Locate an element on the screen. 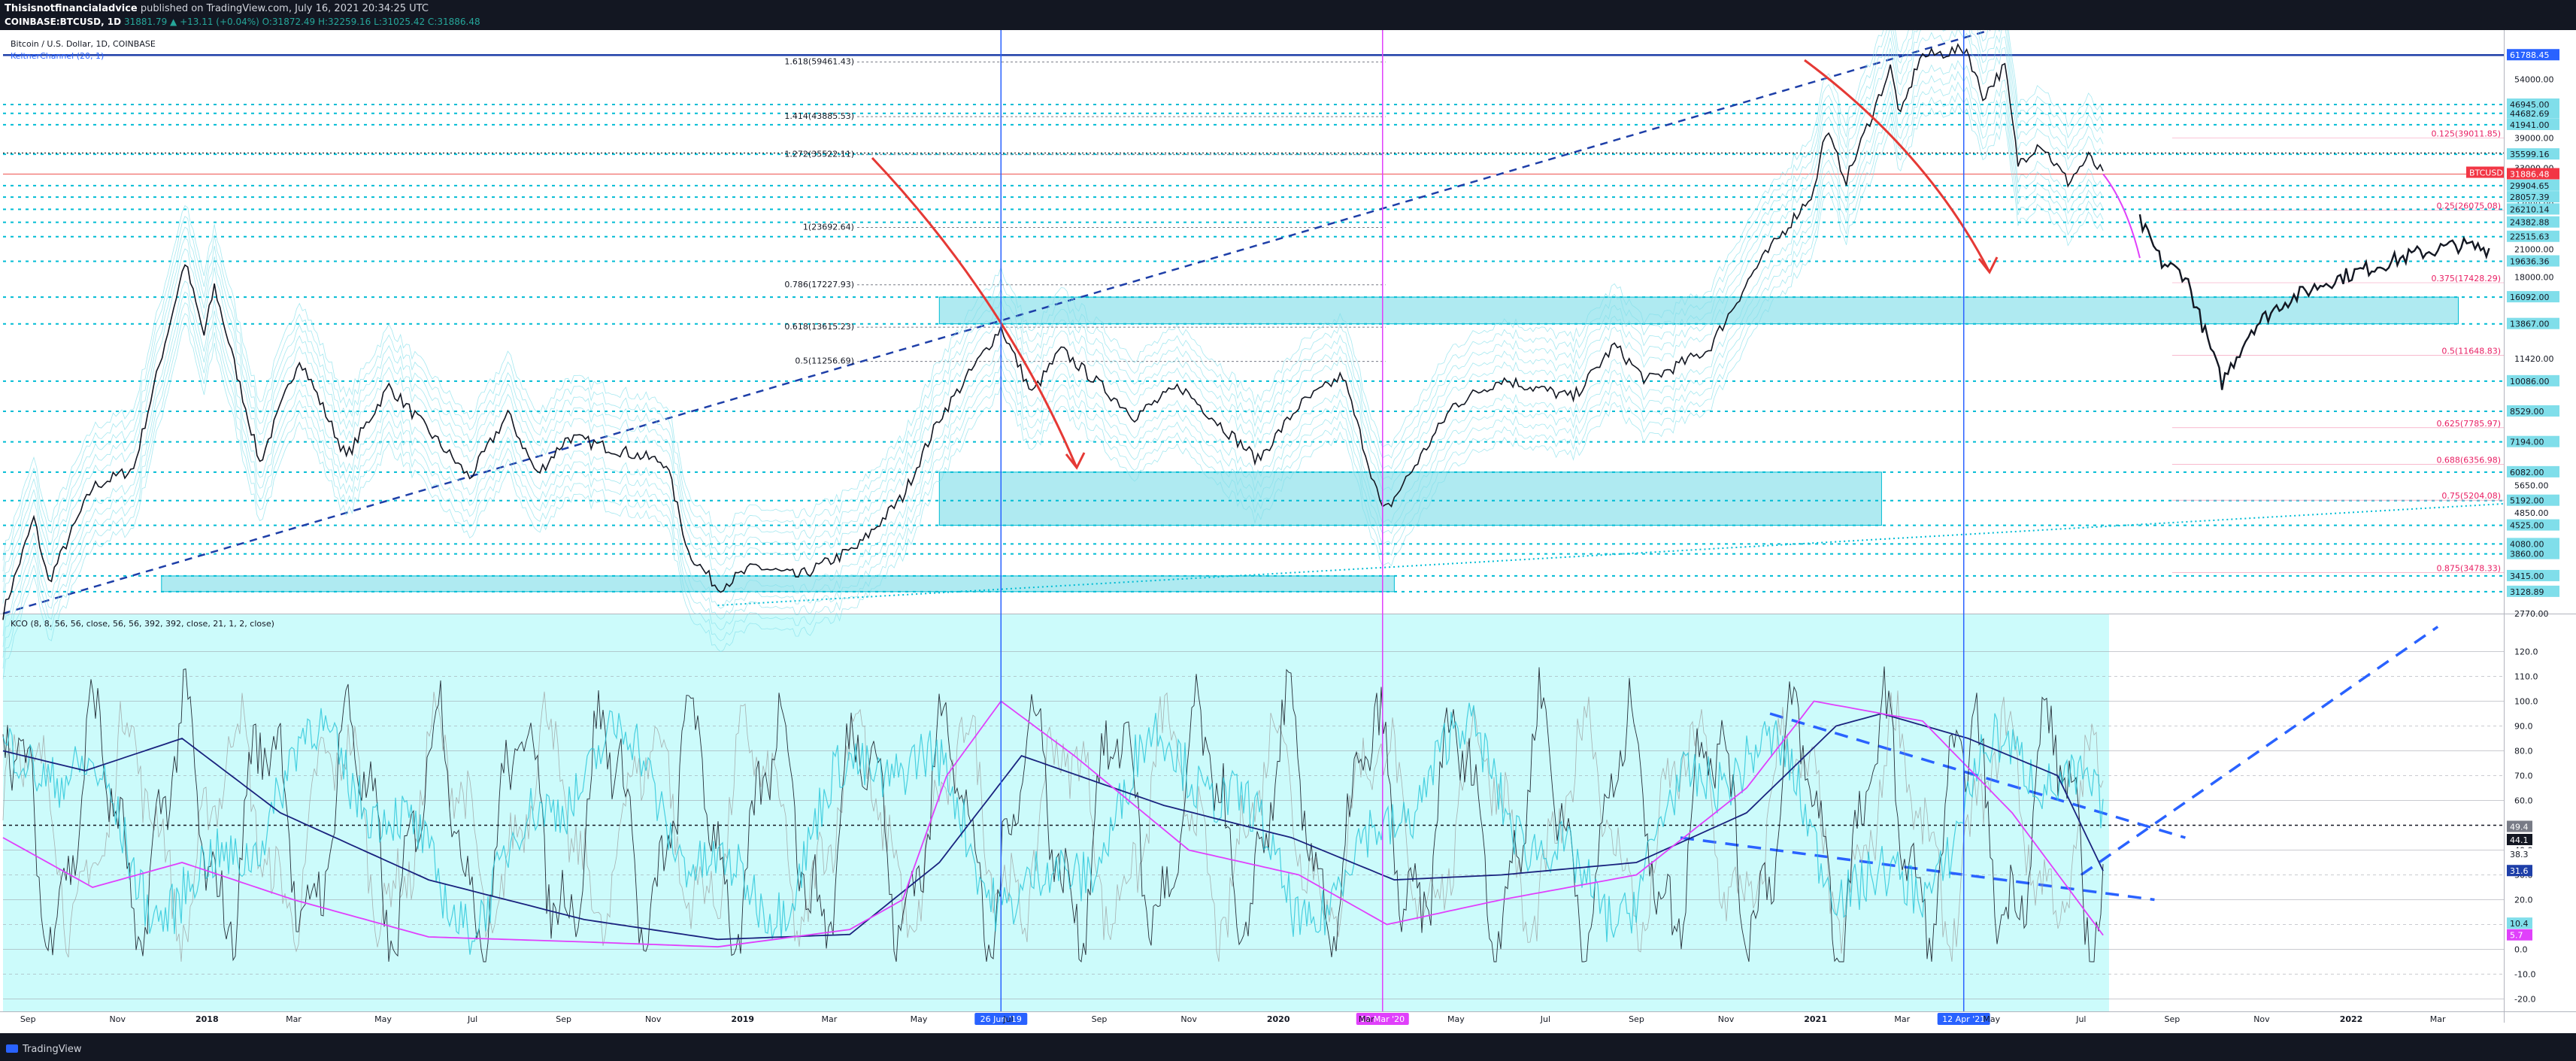  red-arrow is located at coordinates (974, 312).